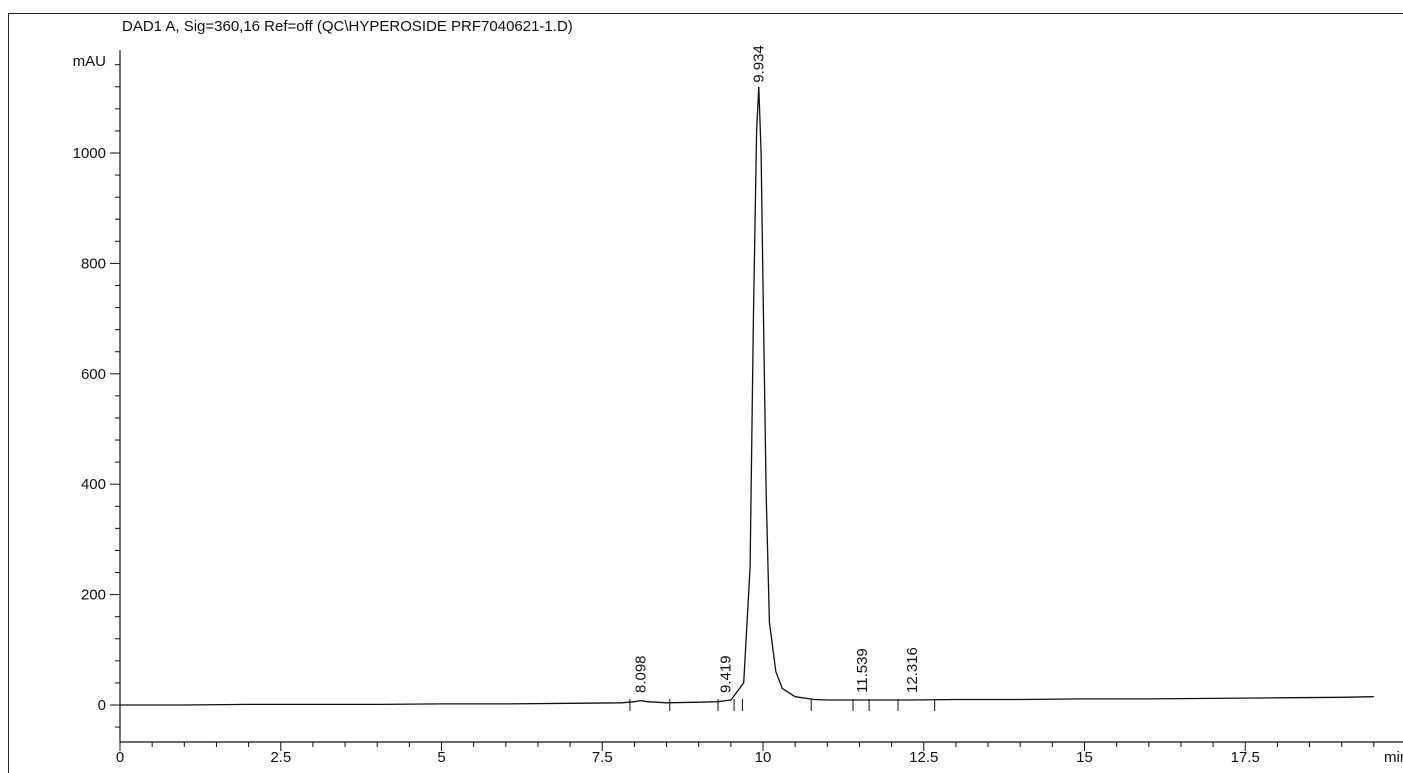 The image size is (1403, 773). What do you see at coordinates (1245, 757) in the screenshot?
I see `x-tick-label: 17.5` at bounding box center [1245, 757].